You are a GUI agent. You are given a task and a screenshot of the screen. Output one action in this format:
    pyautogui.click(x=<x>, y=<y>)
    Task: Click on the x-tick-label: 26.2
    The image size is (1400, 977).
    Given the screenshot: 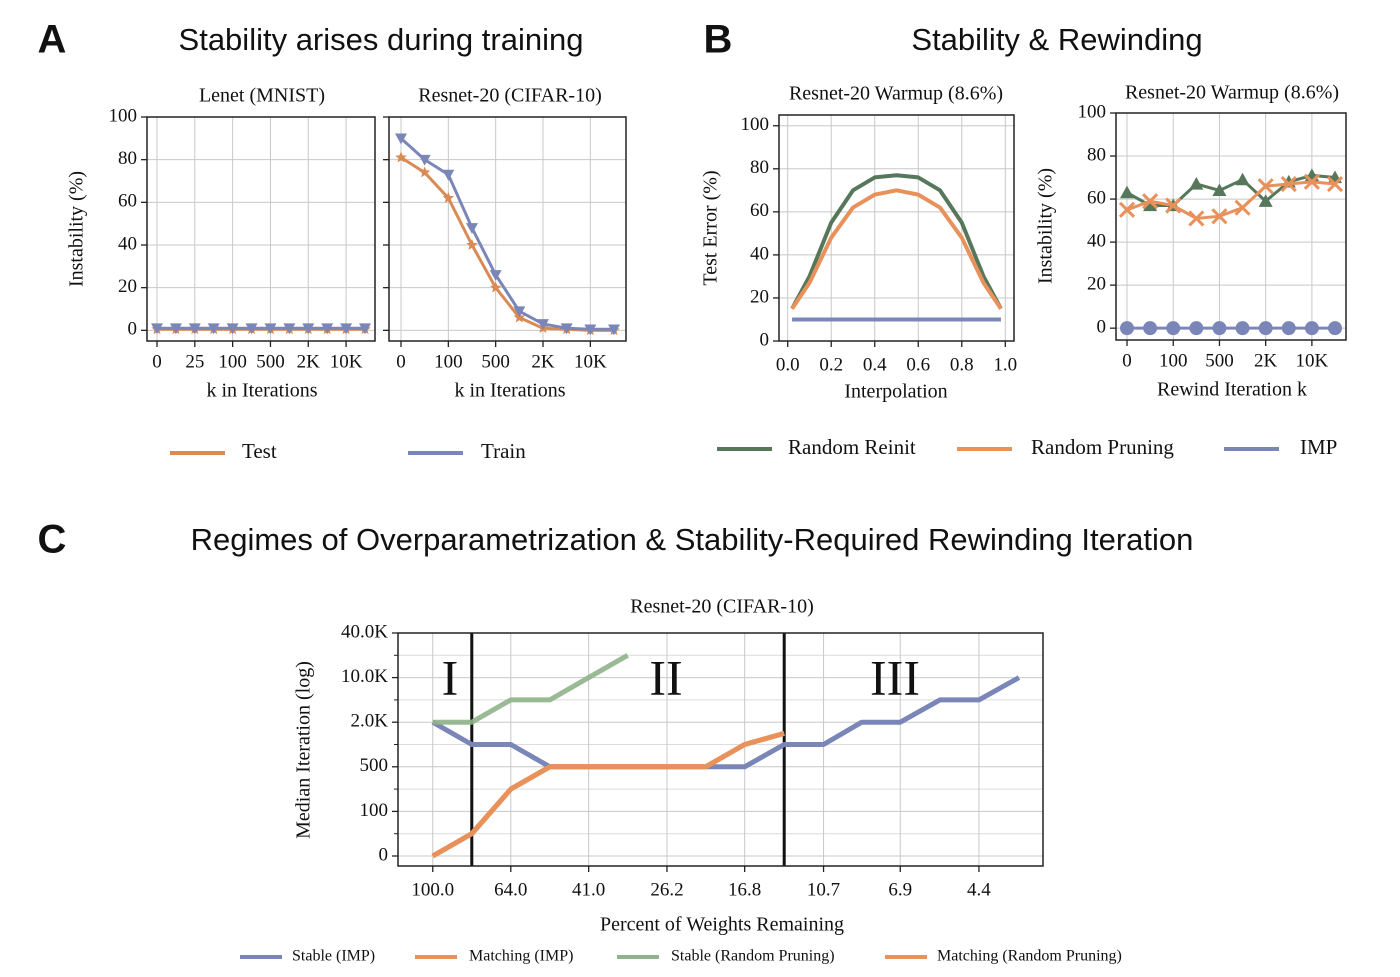 What is the action you would take?
    pyautogui.click(x=666, y=889)
    